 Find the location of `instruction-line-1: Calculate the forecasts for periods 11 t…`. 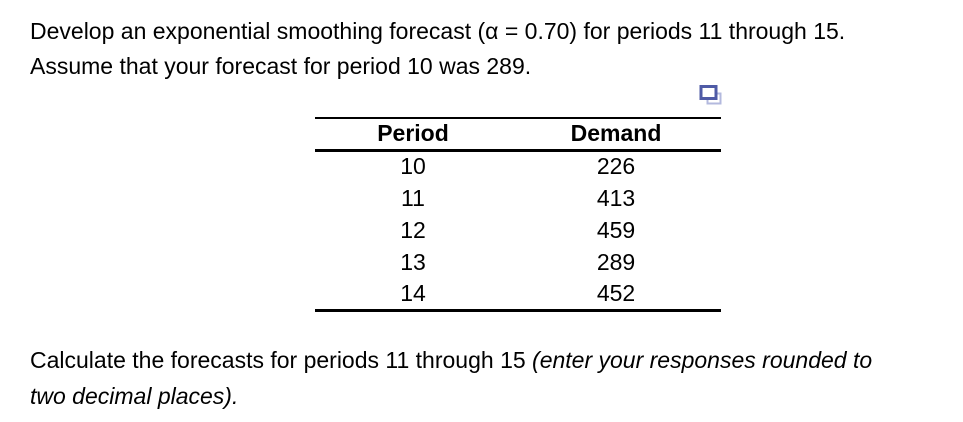

instruction-line-1: Calculate the forecasts for periods 11 t… is located at coordinates (496, 360).